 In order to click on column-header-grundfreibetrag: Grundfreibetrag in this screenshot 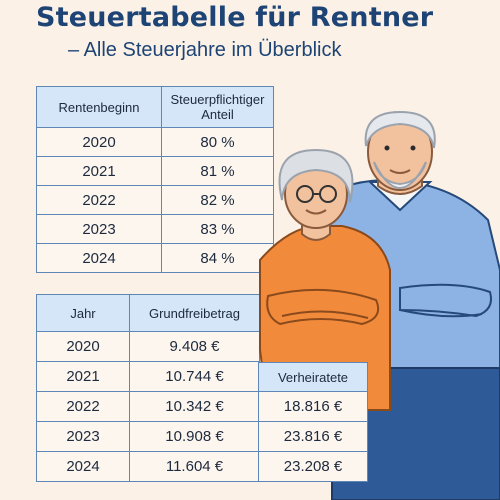, I will do `click(194, 313)`.